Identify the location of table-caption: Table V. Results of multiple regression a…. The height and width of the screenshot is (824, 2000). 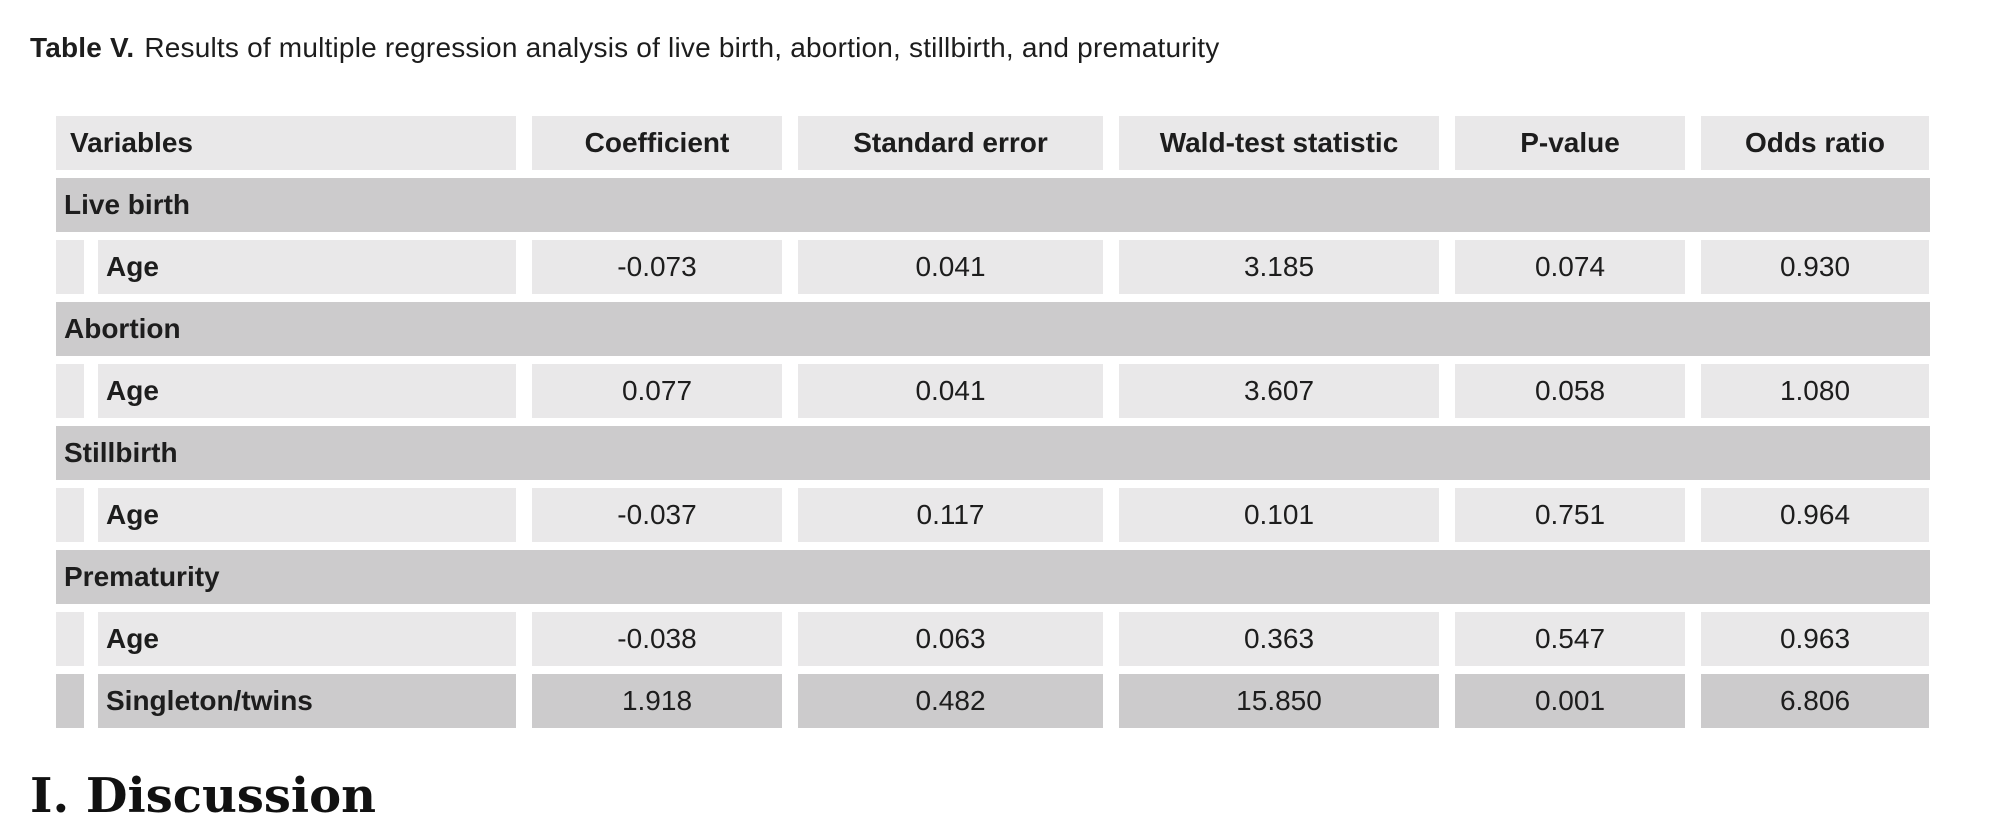
(624, 48).